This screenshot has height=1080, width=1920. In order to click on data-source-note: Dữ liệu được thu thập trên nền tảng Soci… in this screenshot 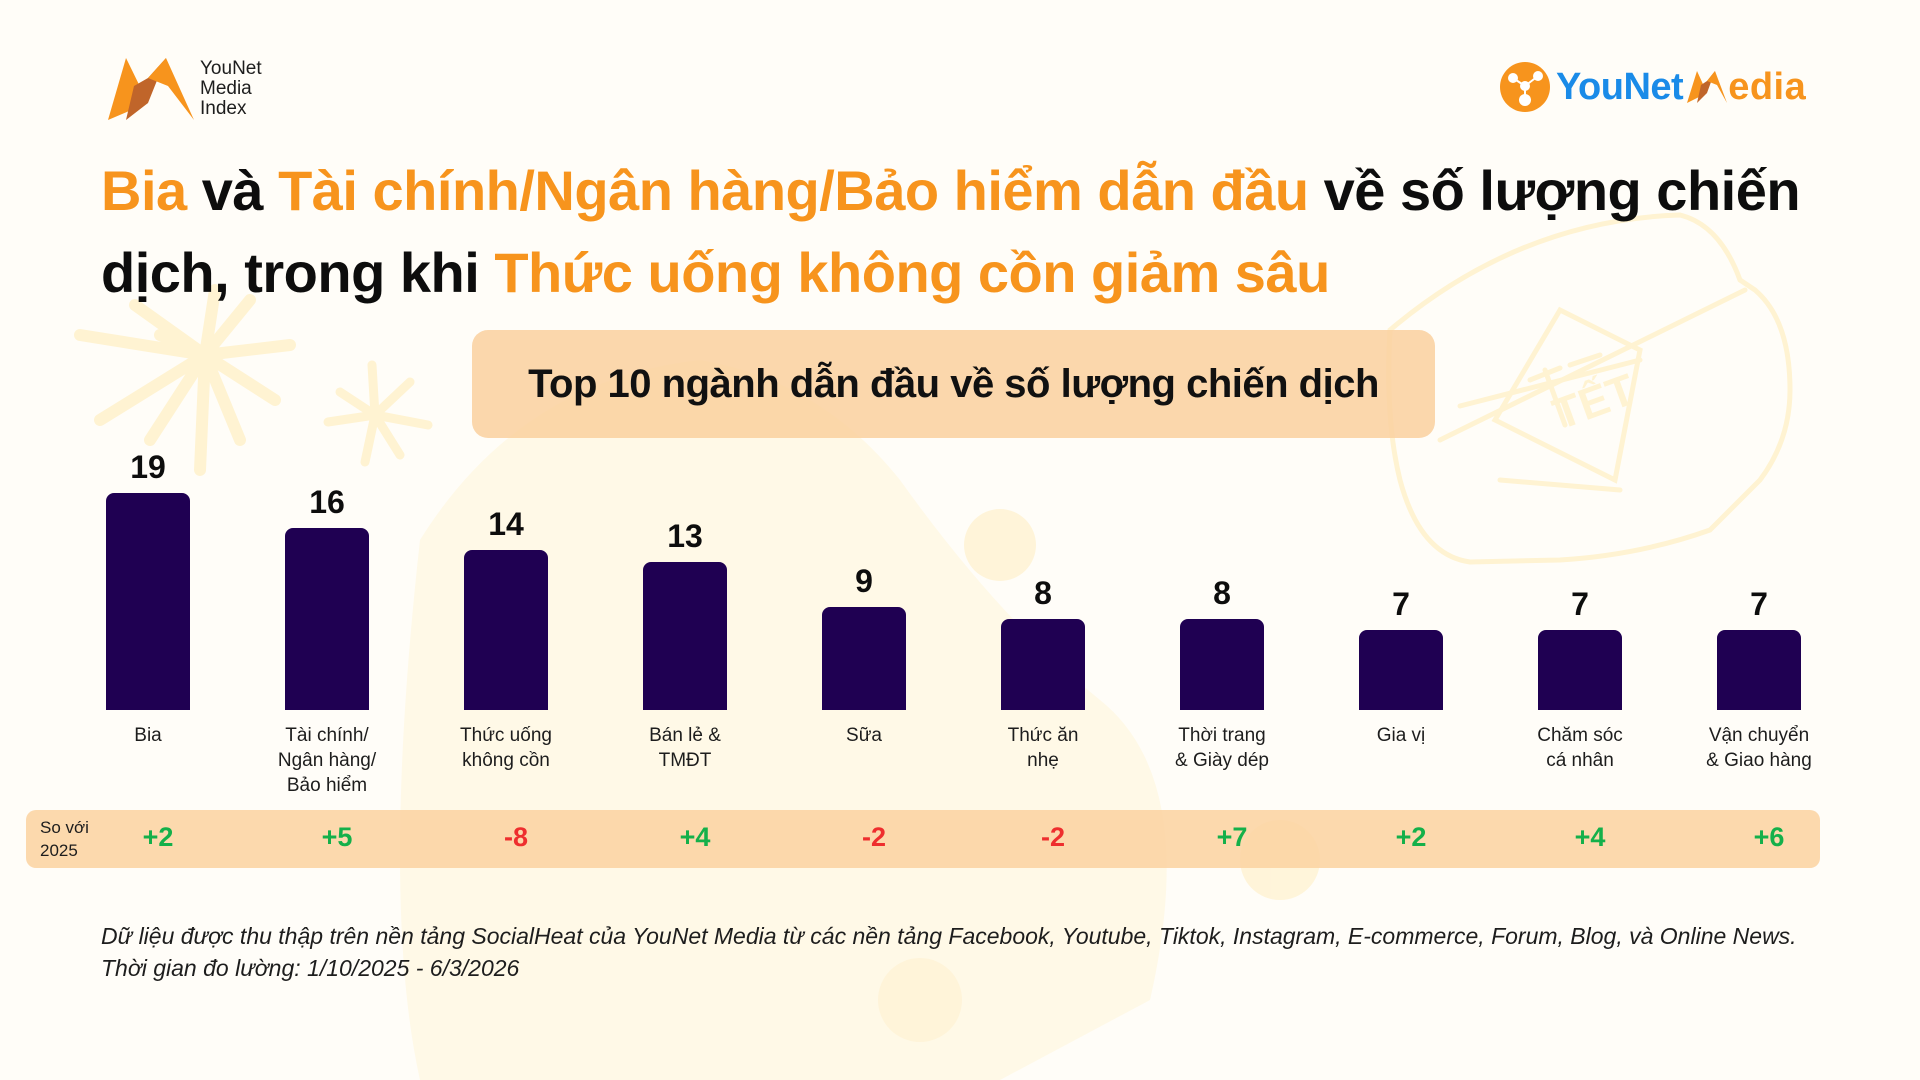, I will do `click(949, 936)`.